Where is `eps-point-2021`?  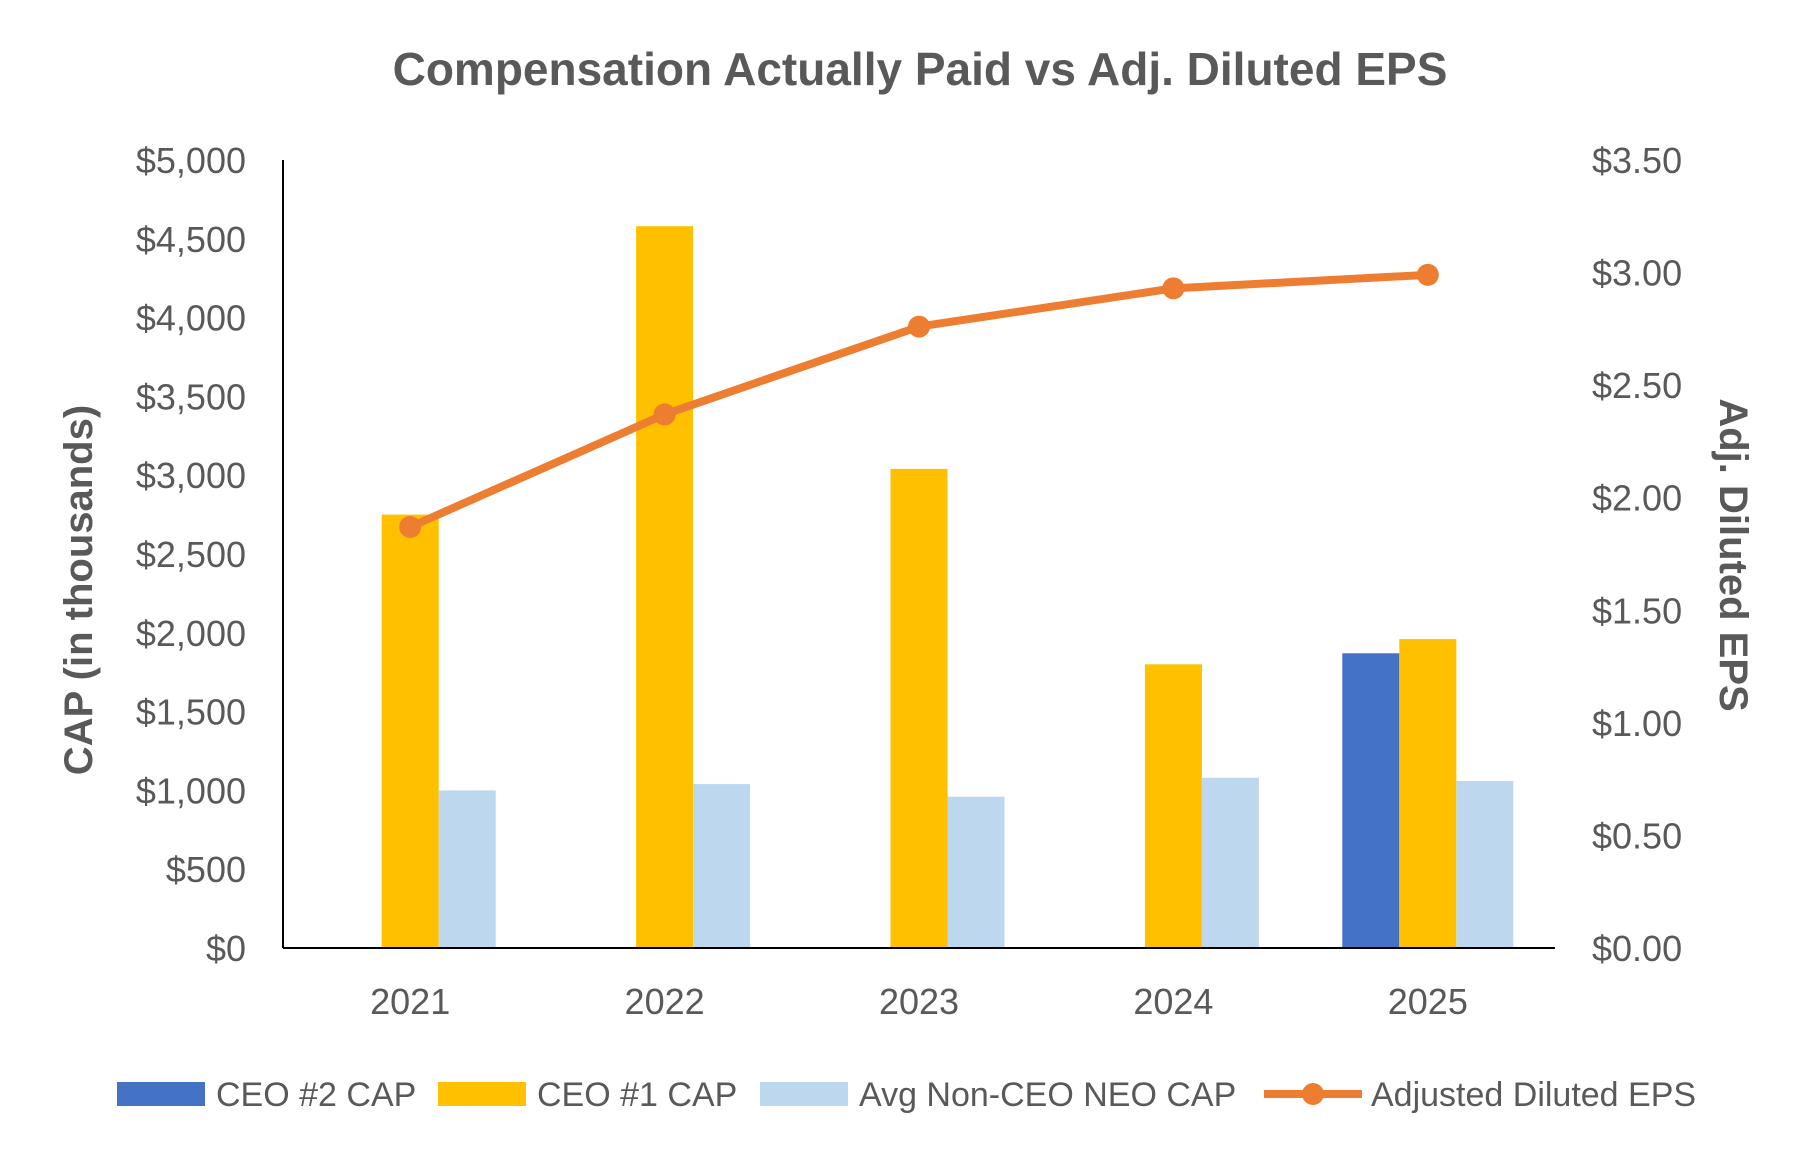
eps-point-2021 is located at coordinates (410, 526).